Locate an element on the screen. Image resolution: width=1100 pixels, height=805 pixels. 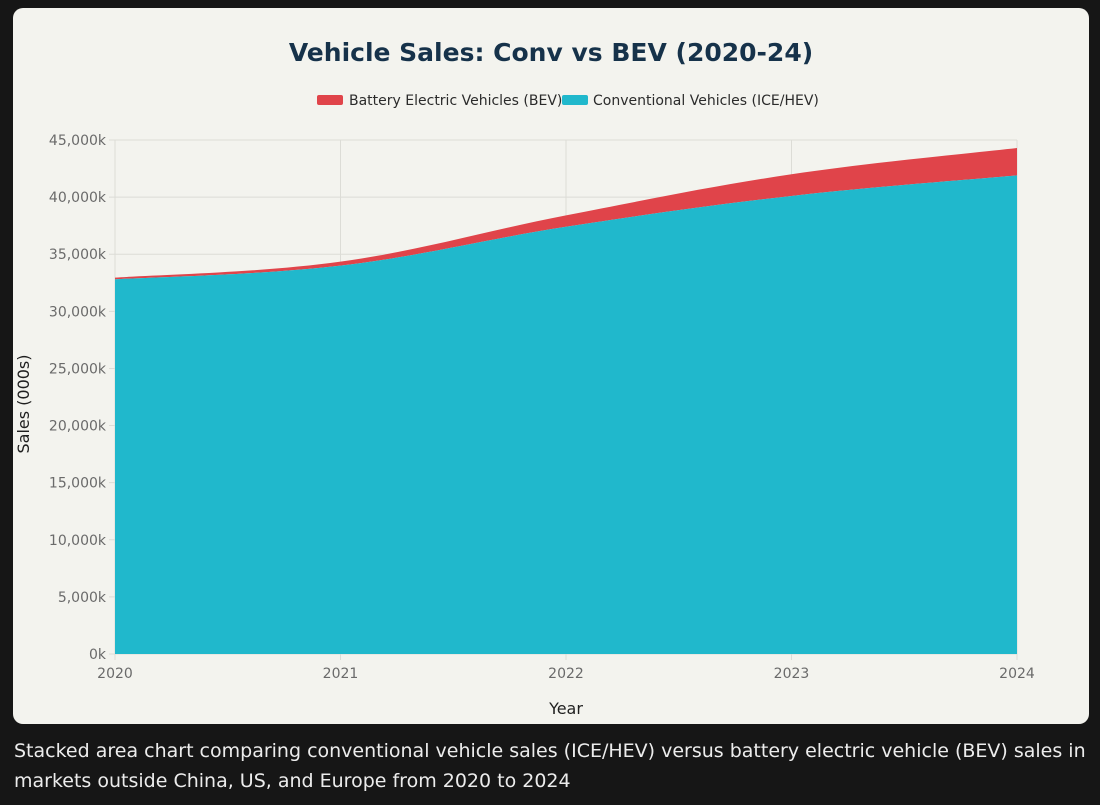
y-tick-label: 0k is located at coordinates (98, 655).